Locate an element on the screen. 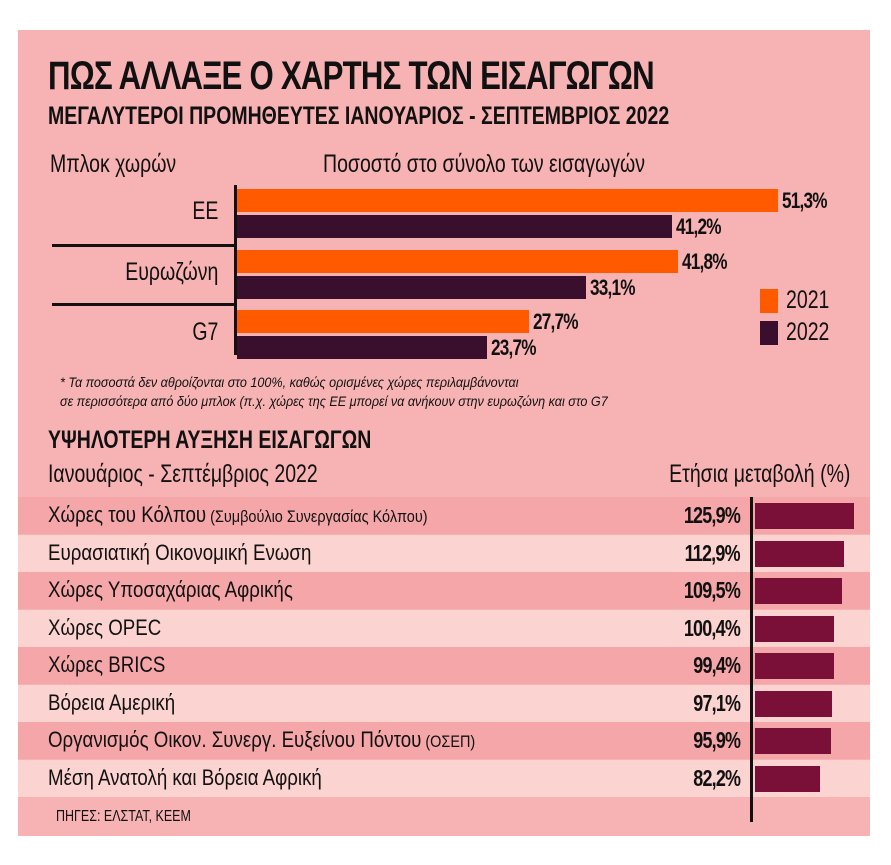  growth-header-text: Ετήσια μεταβολή (%) is located at coordinates (759, 474).